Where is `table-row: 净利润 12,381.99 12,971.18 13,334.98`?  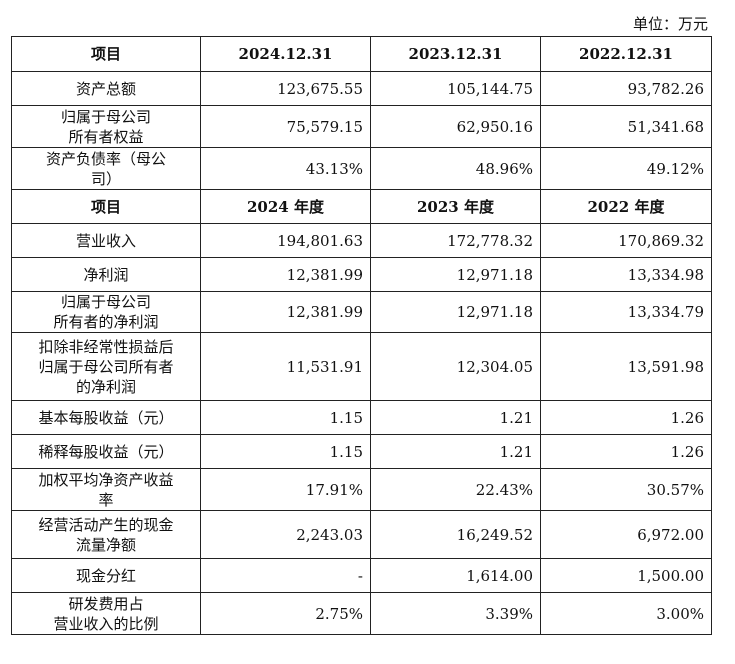
table-row: 净利润 12,381.99 12,971.18 13,334.98 is located at coordinates (361, 274).